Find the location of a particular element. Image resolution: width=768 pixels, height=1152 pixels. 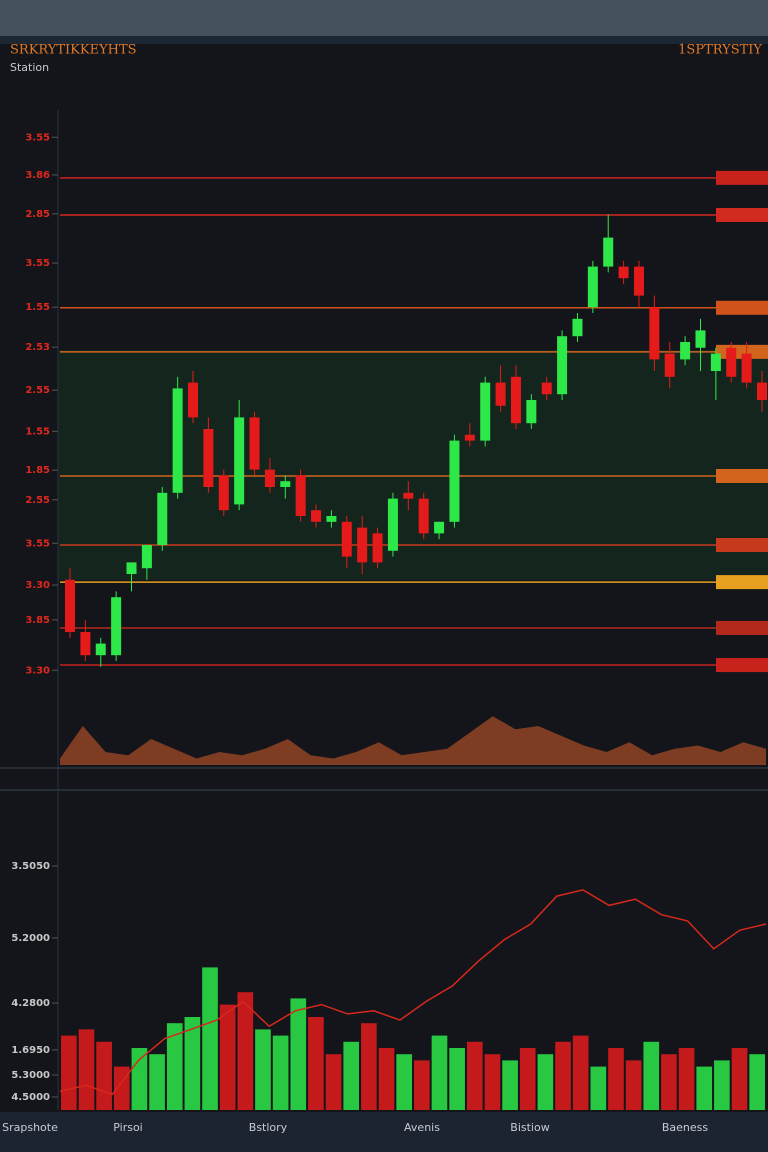

footer-tab: Bistiow is located at coordinates (529, 1127).